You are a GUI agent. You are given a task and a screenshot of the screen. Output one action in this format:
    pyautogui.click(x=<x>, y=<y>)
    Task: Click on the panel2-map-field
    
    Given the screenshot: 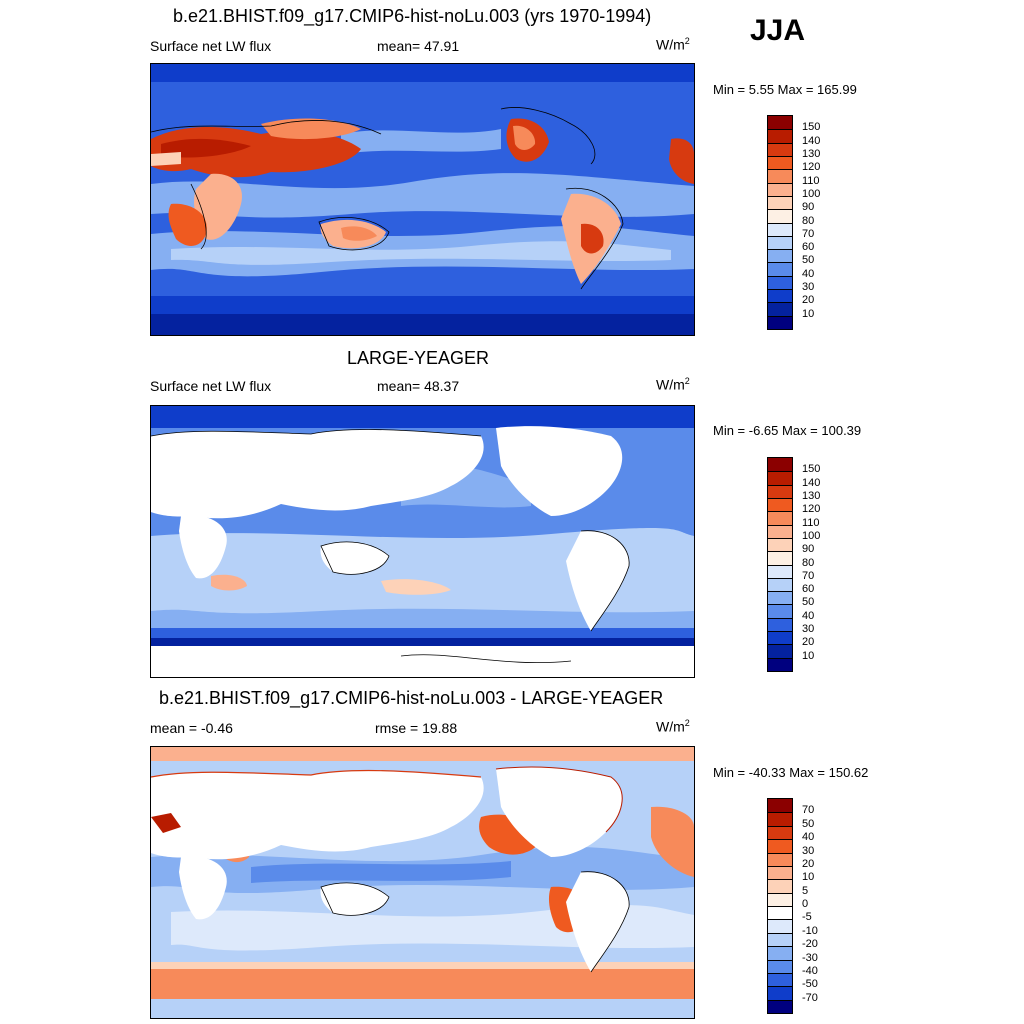 What is the action you would take?
    pyautogui.click(x=422, y=541)
    